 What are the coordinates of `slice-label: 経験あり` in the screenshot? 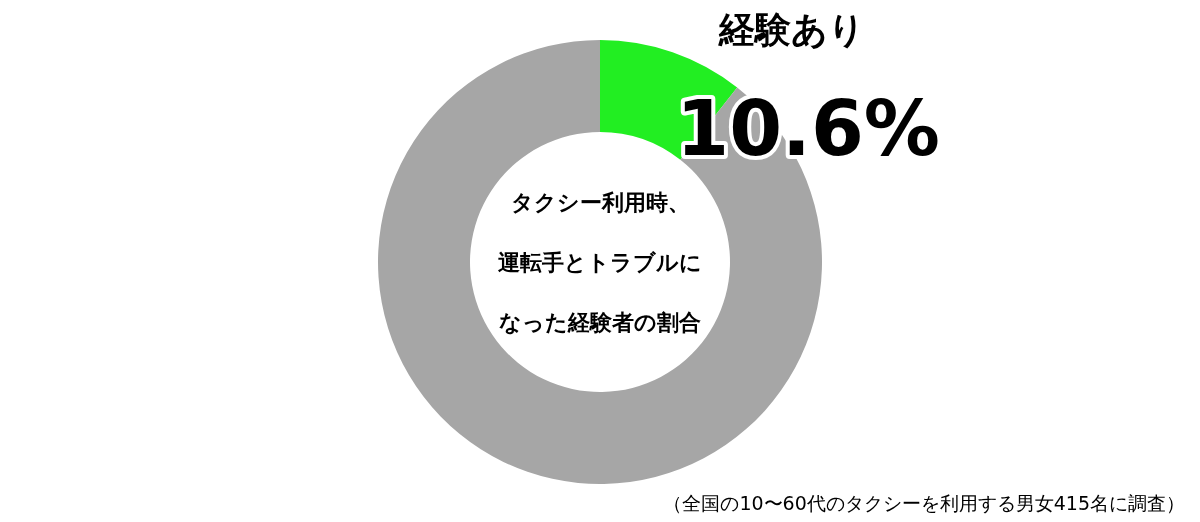 It's located at (791, 29).